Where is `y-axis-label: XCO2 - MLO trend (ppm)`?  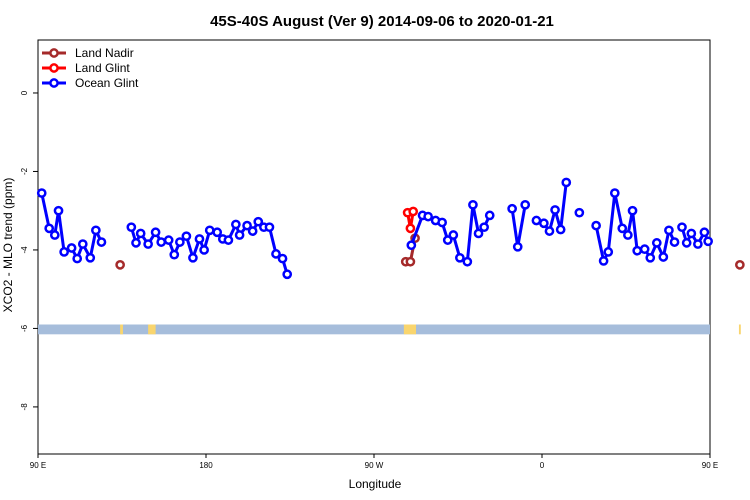
y-axis-label: XCO2 - MLO trend (ppm) is located at coordinates (8, 245).